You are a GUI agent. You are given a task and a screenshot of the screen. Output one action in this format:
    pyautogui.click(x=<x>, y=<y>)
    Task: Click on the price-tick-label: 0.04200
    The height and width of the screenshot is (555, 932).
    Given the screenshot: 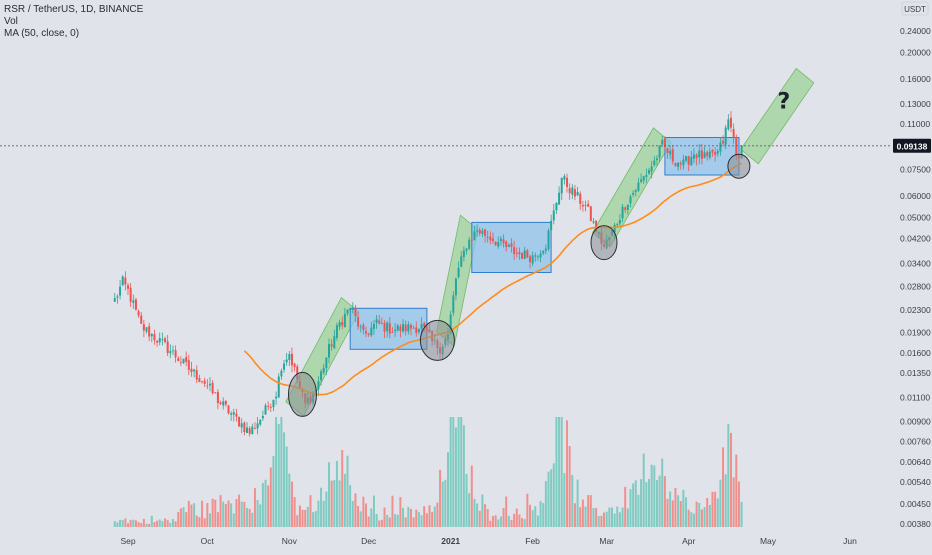 What is the action you would take?
    pyautogui.click(x=915, y=238)
    